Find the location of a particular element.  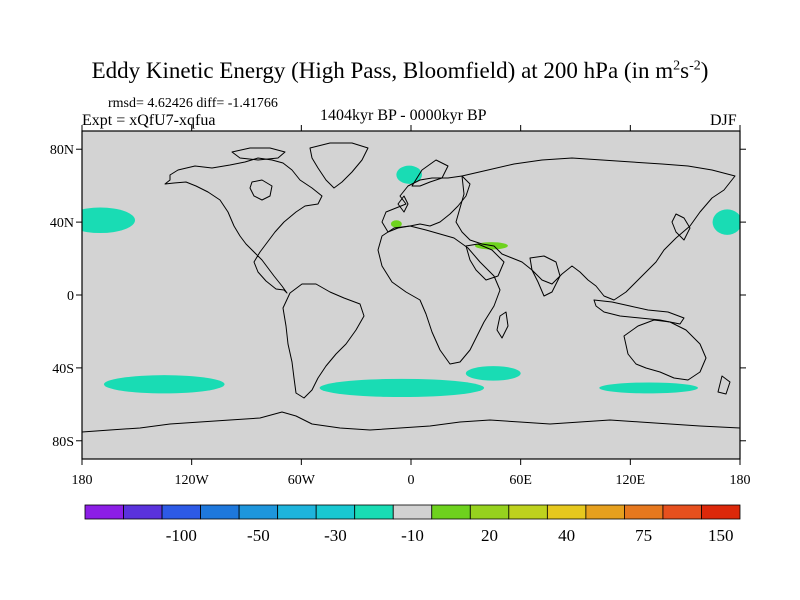

coast-south-america is located at coordinates (323, 341).